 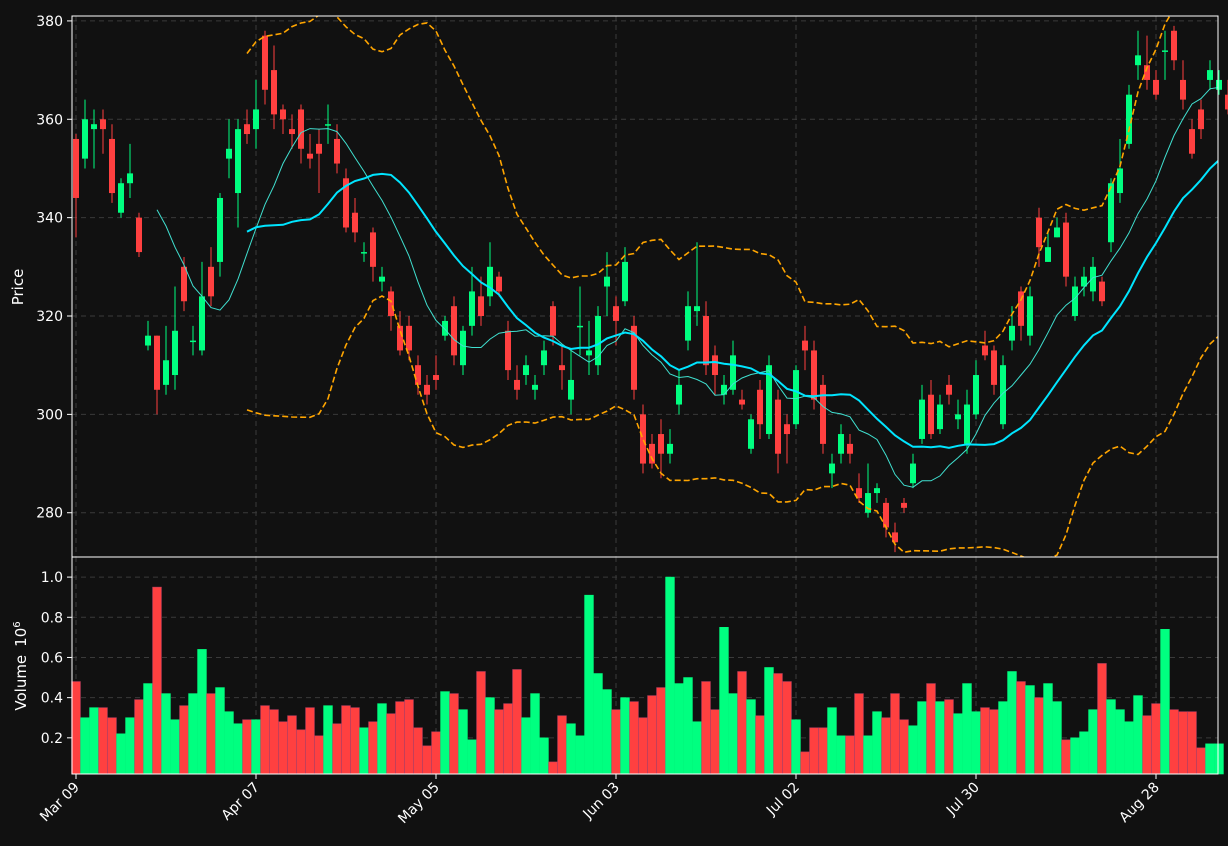 What do you see at coordinates (49, 22) in the screenshot?
I see `price-tick-label: 380` at bounding box center [49, 22].